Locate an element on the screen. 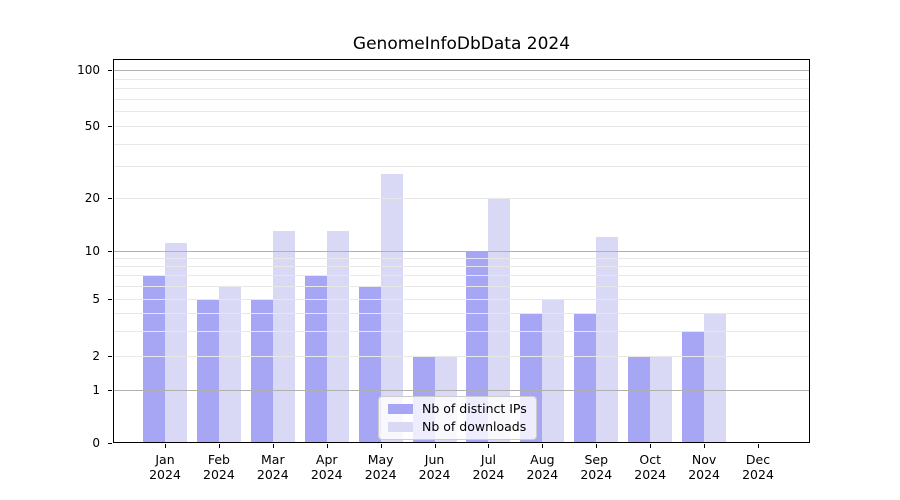 Image resolution: width=900 pixels, height=500 pixels. x-tick-mar is located at coordinates (273, 446).